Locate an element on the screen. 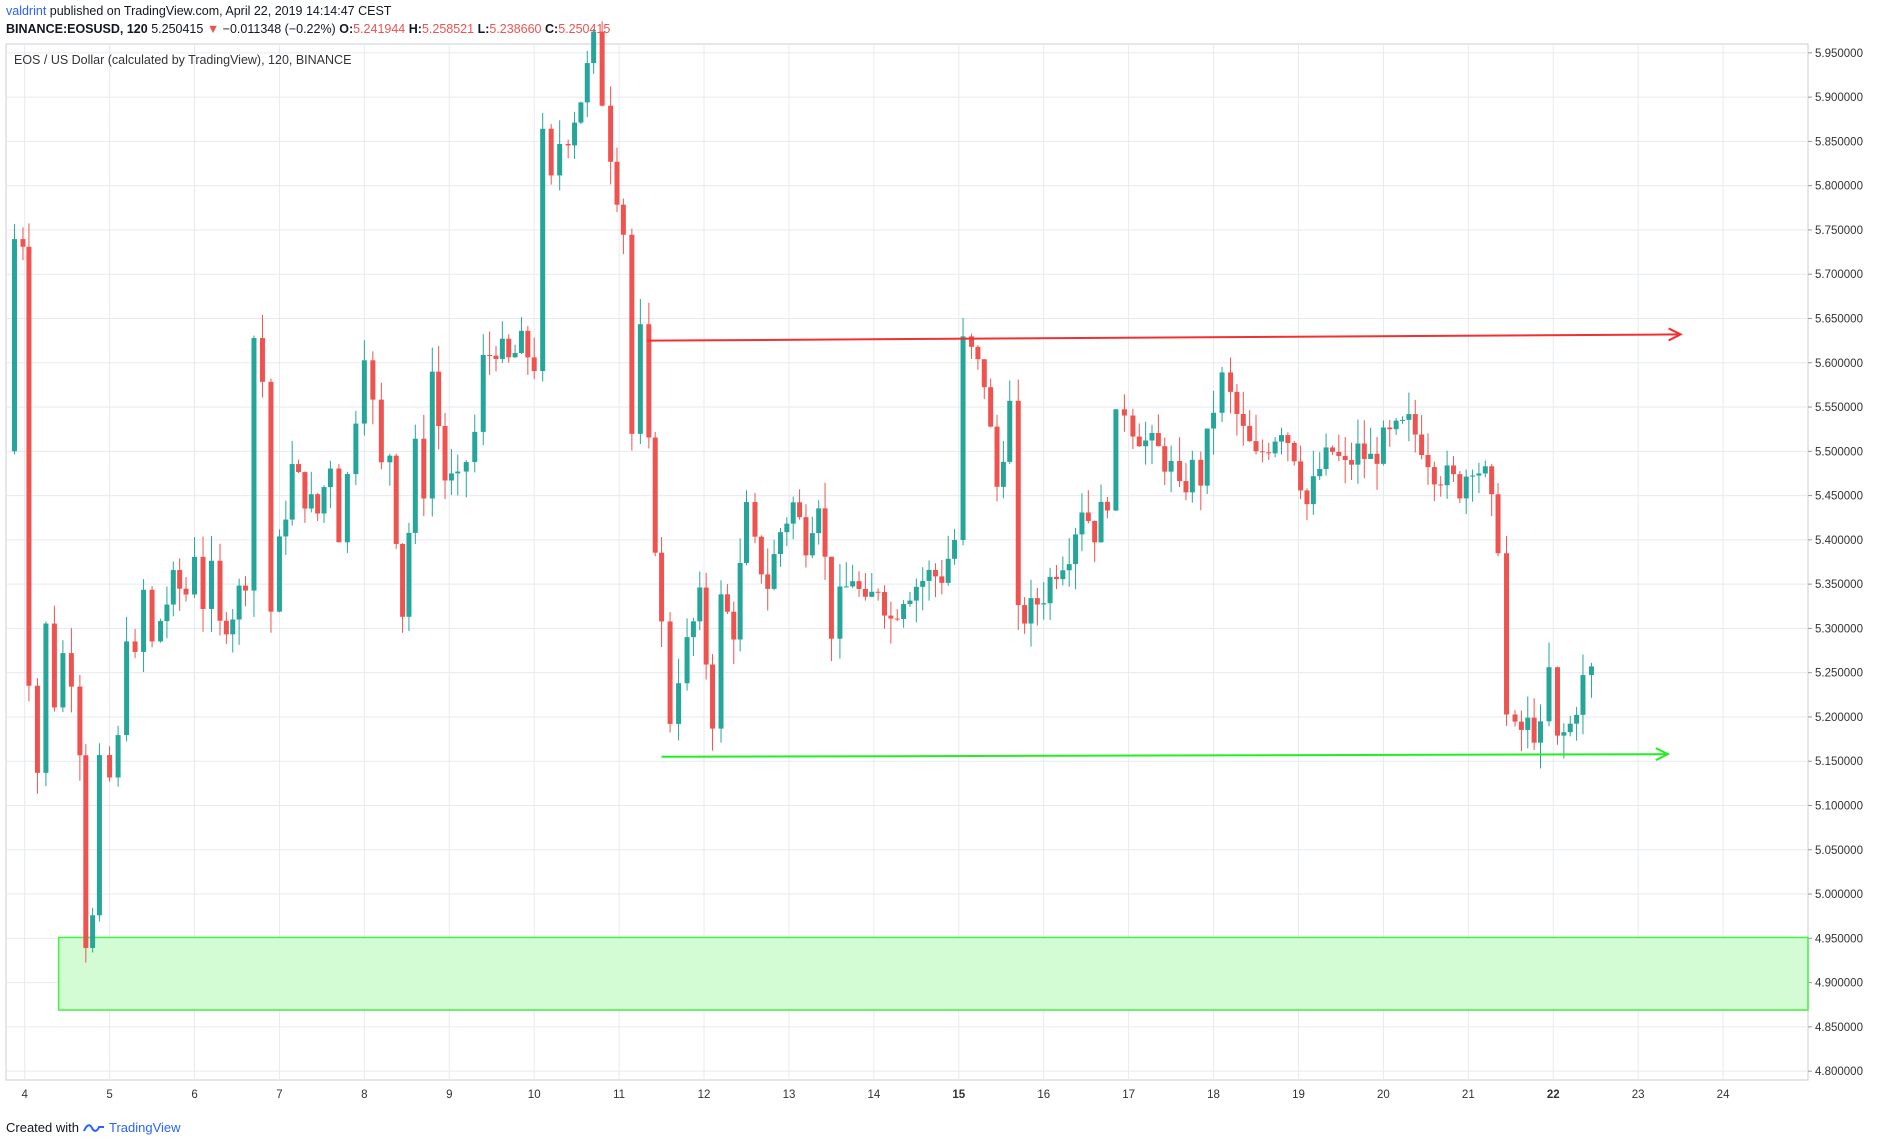 The height and width of the screenshot is (1145, 1880). x-tick-label: 8 is located at coordinates (364, 1095).